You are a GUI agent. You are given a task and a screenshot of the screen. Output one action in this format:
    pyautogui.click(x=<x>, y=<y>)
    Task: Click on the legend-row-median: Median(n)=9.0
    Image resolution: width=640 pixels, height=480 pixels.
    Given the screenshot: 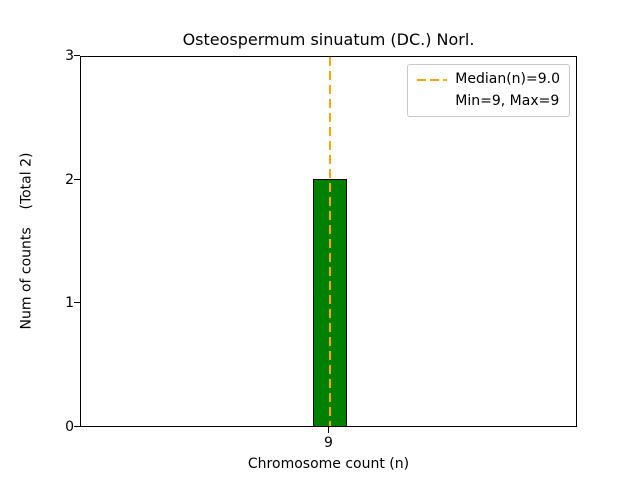 What is the action you would take?
    pyautogui.click(x=488, y=79)
    